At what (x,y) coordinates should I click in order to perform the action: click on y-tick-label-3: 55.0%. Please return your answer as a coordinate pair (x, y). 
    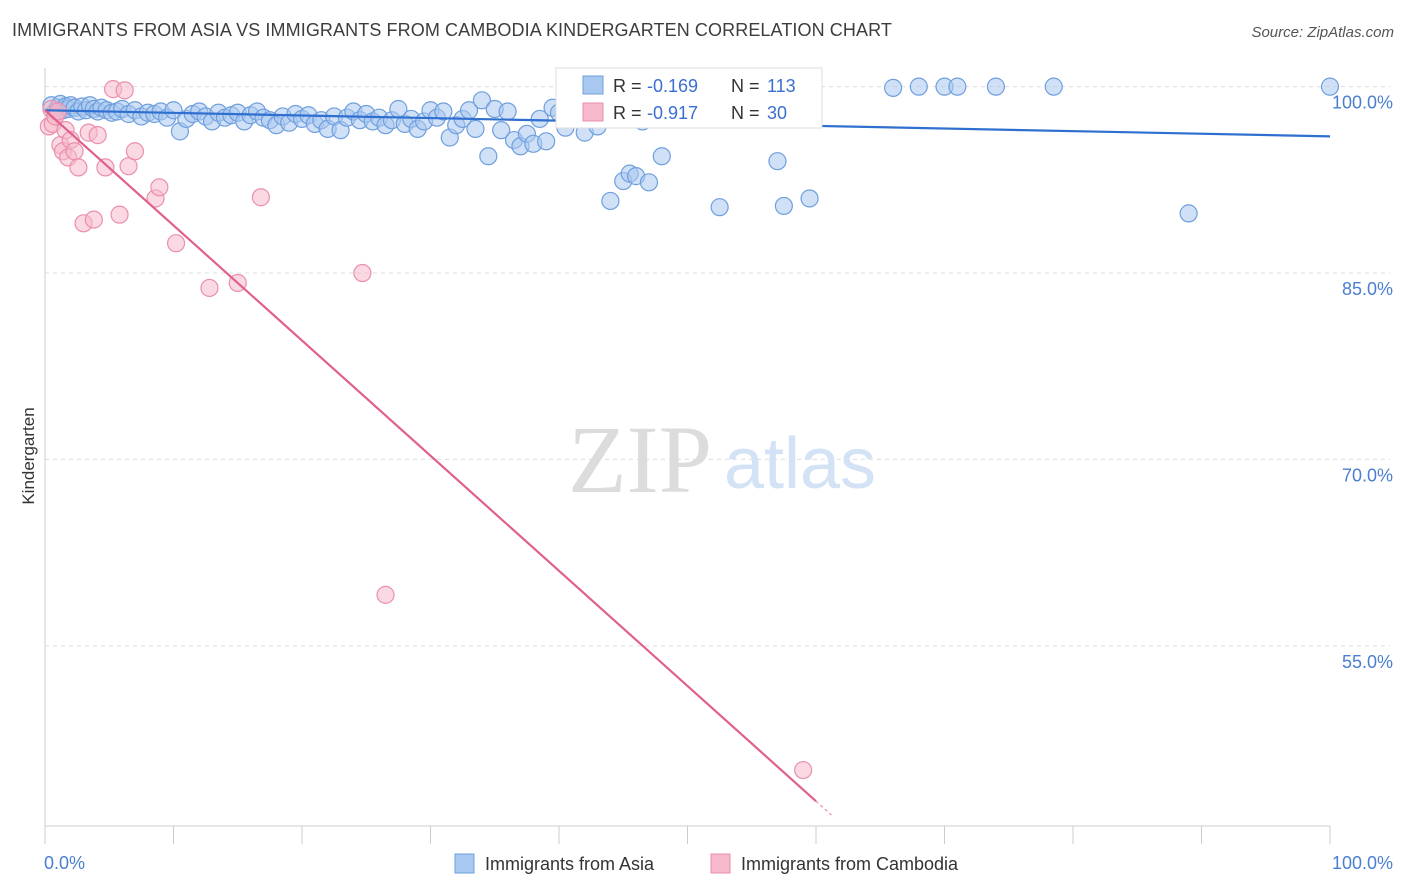
    Looking at the image, I should click on (1367, 662).